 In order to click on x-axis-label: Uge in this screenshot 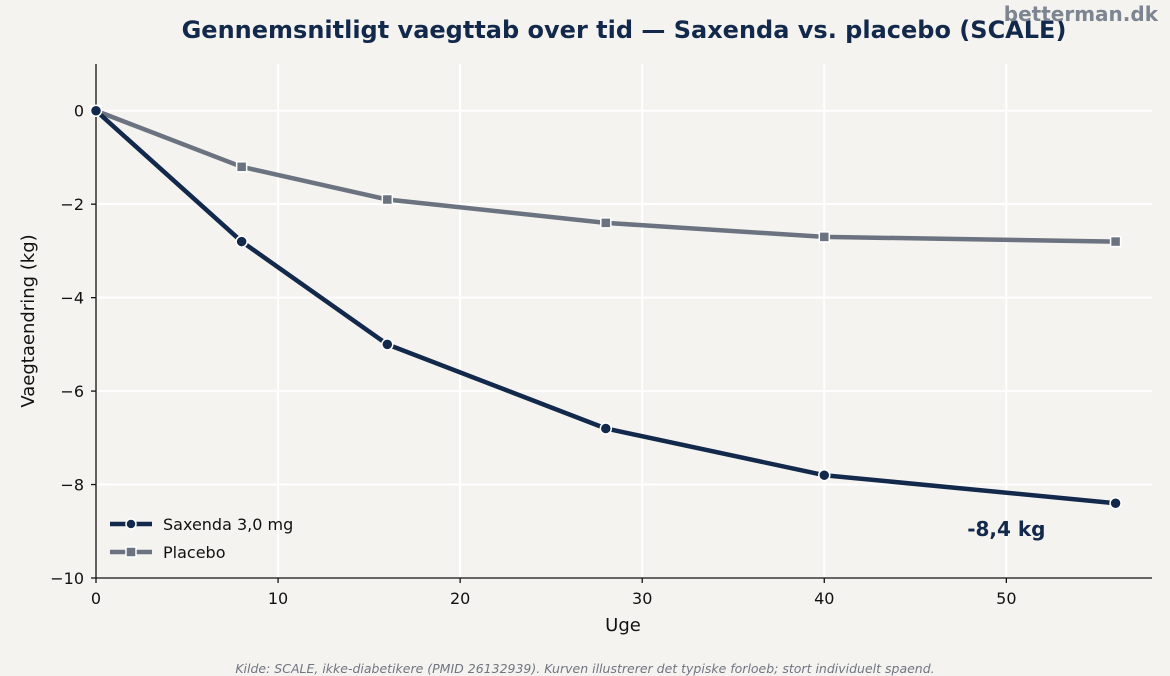, I will do `click(623, 625)`.